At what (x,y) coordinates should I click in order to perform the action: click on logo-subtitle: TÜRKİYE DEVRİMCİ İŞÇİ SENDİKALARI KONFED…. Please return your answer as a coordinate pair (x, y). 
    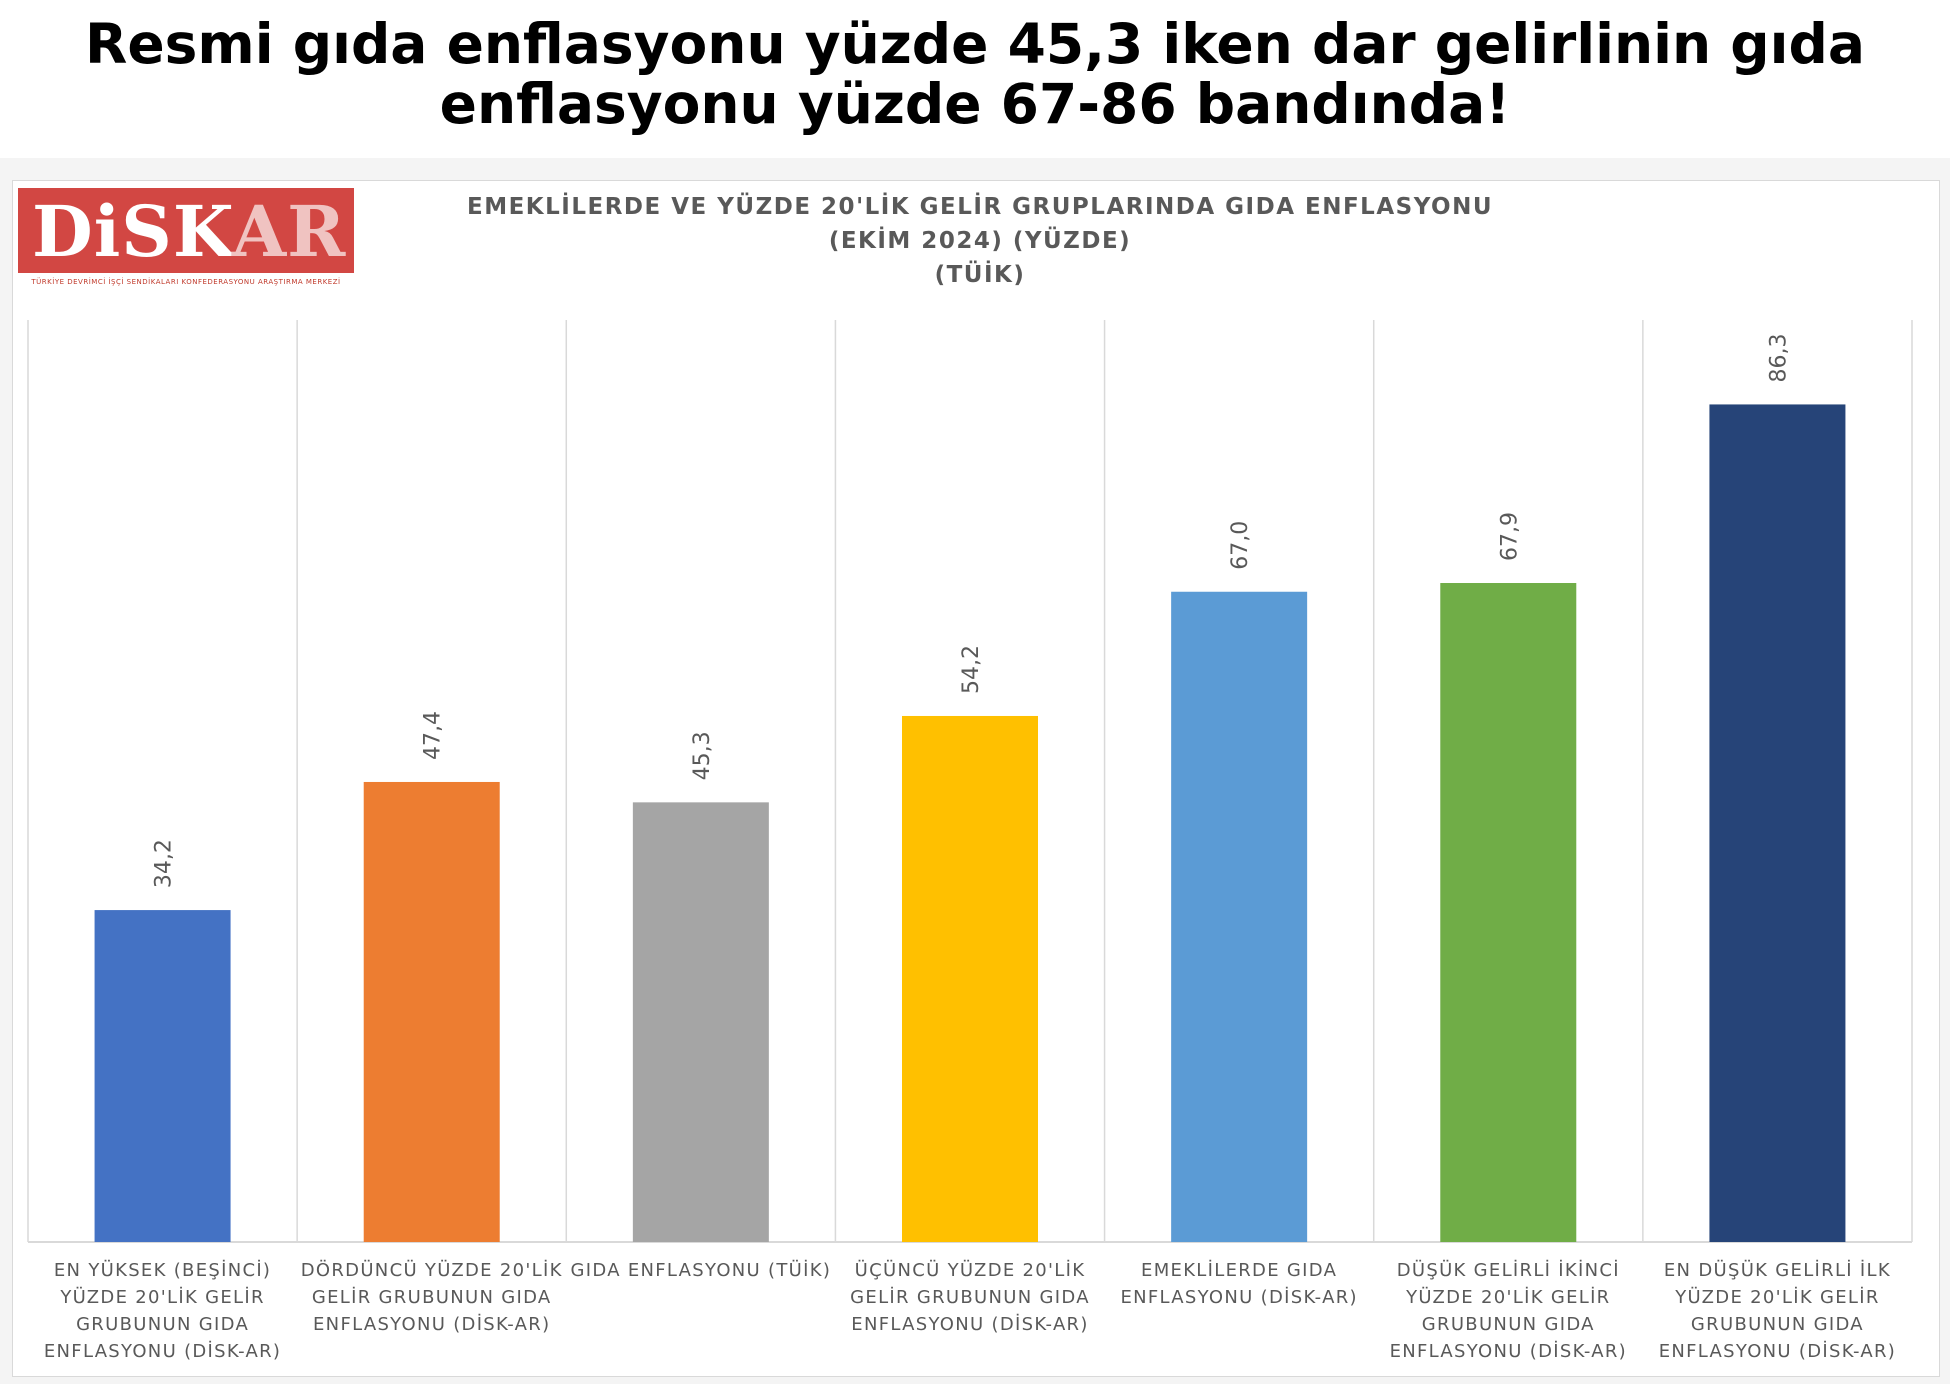
    Looking at the image, I should click on (186, 282).